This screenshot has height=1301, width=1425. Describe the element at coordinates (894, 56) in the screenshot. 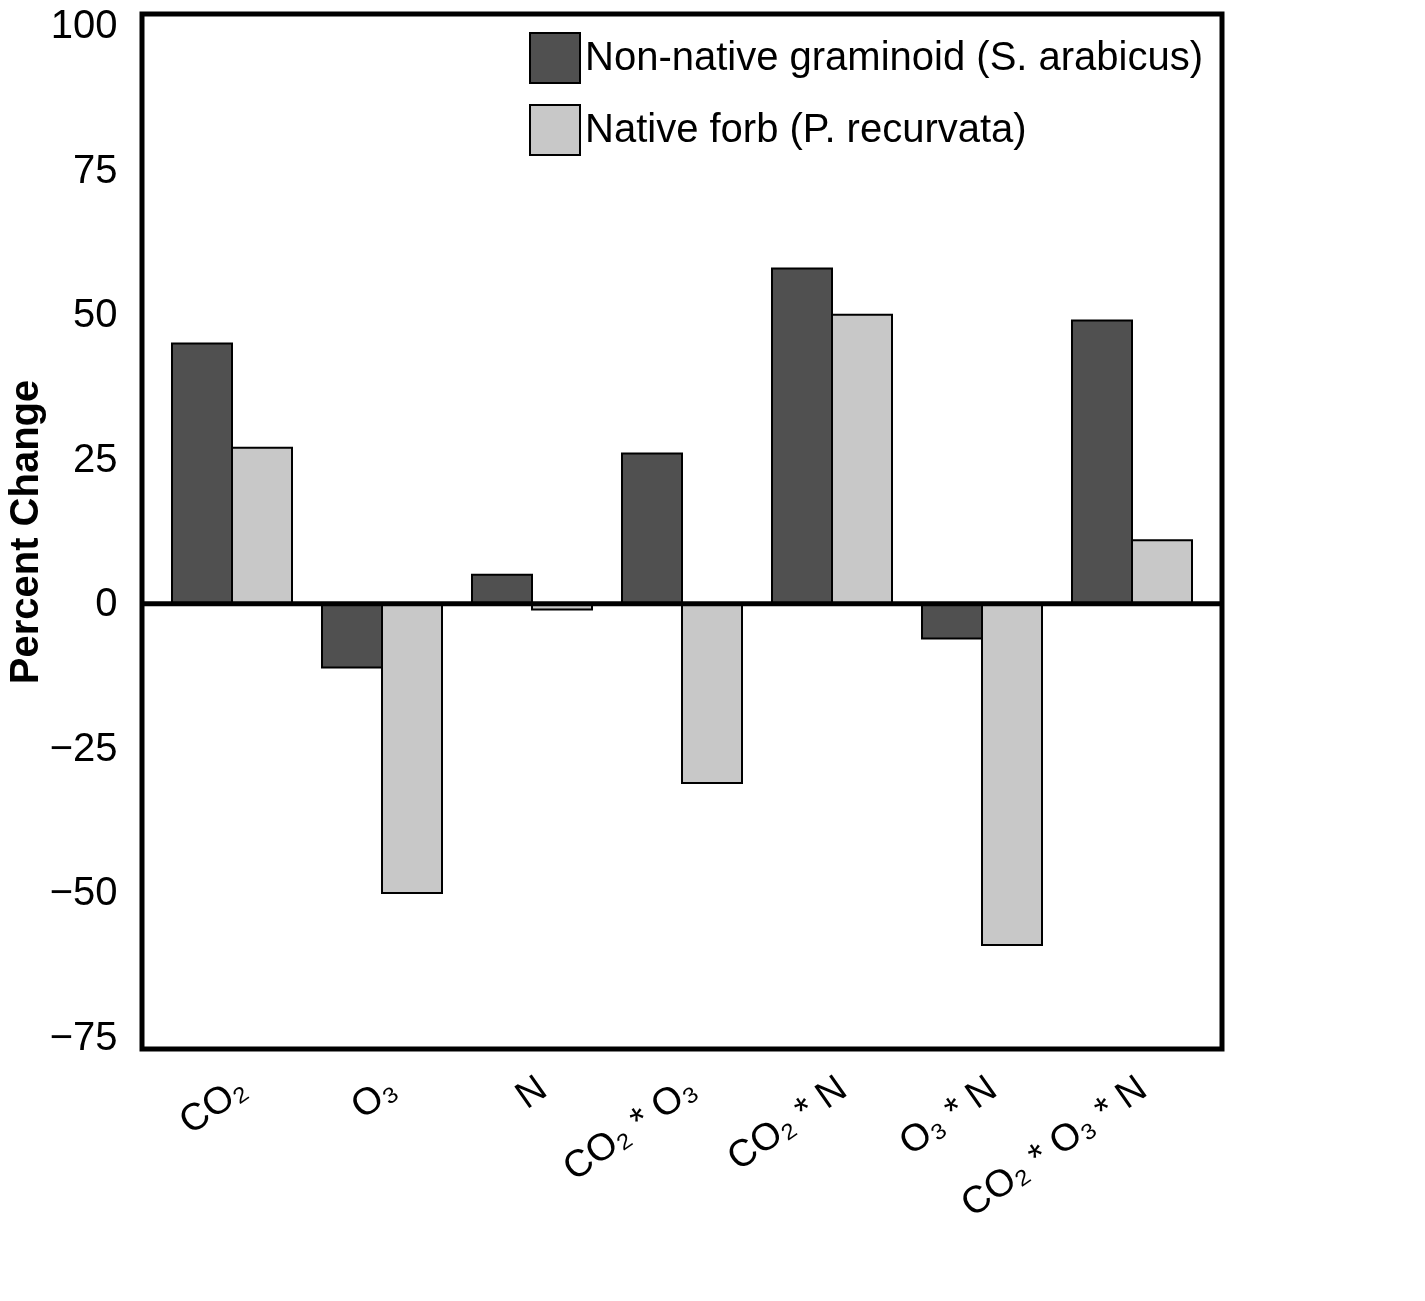

I see `legend-label: Non-native graminoid (S. arabicus)` at that location.